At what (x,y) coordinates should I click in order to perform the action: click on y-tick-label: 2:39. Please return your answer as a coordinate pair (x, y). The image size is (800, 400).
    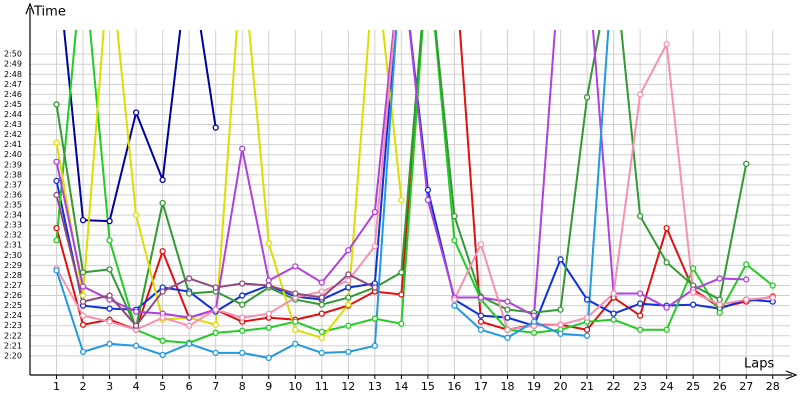
    Looking at the image, I should click on (13, 164).